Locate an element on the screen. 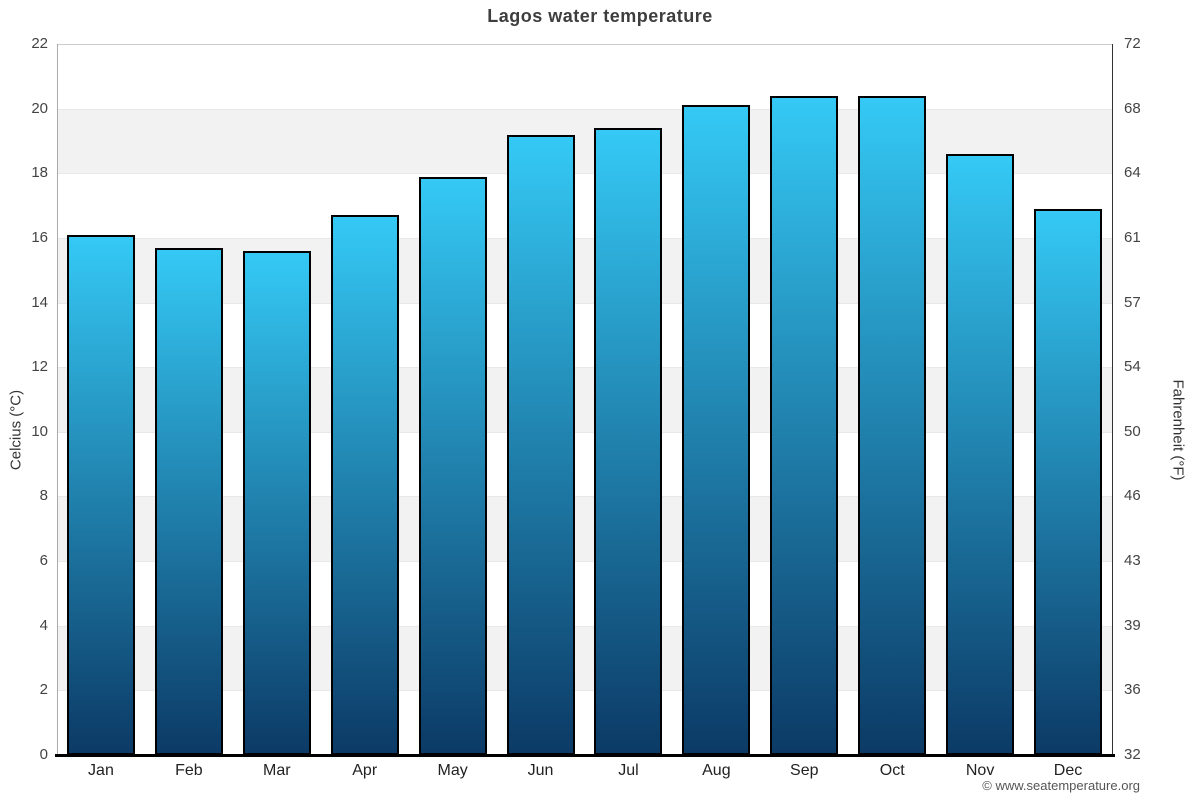  month-label-feb: Feb is located at coordinates (189, 770).